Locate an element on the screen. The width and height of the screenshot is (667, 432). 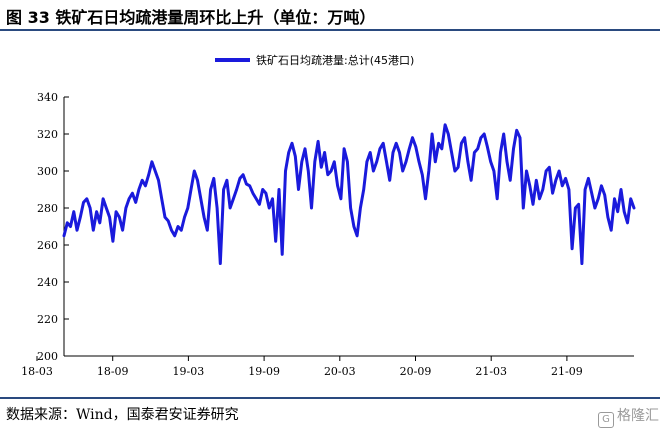
watermark: G 格隆汇 is located at coordinates (628, 416).